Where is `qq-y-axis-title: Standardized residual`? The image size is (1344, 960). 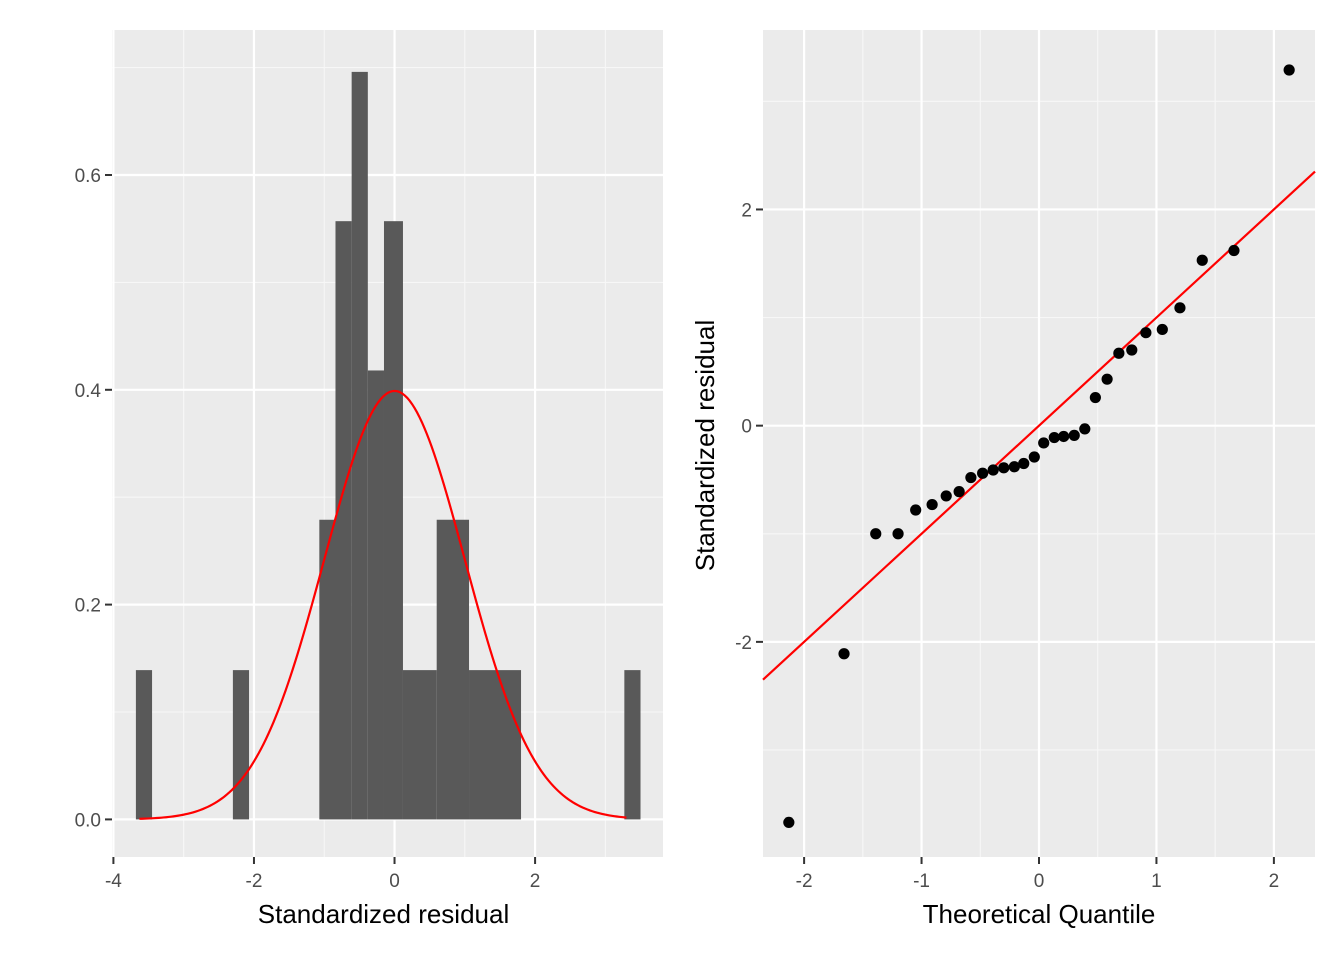 qq-y-axis-title: Standardized residual is located at coordinates (705, 446).